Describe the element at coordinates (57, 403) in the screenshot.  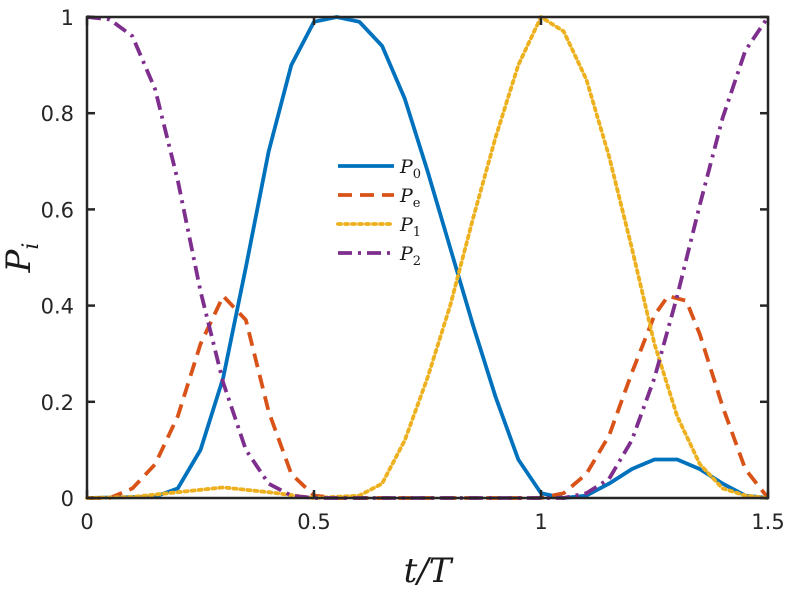
I see `y-tick-label: 0.2` at that location.